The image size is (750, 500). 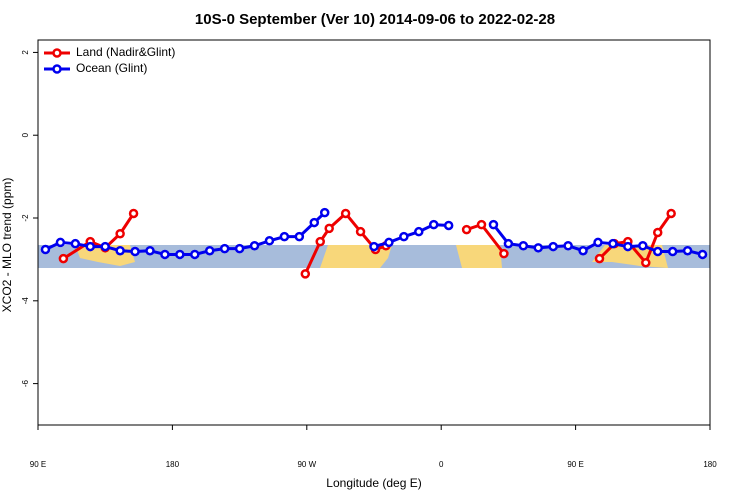 I want to click on land-patch, so click(x=479, y=256).